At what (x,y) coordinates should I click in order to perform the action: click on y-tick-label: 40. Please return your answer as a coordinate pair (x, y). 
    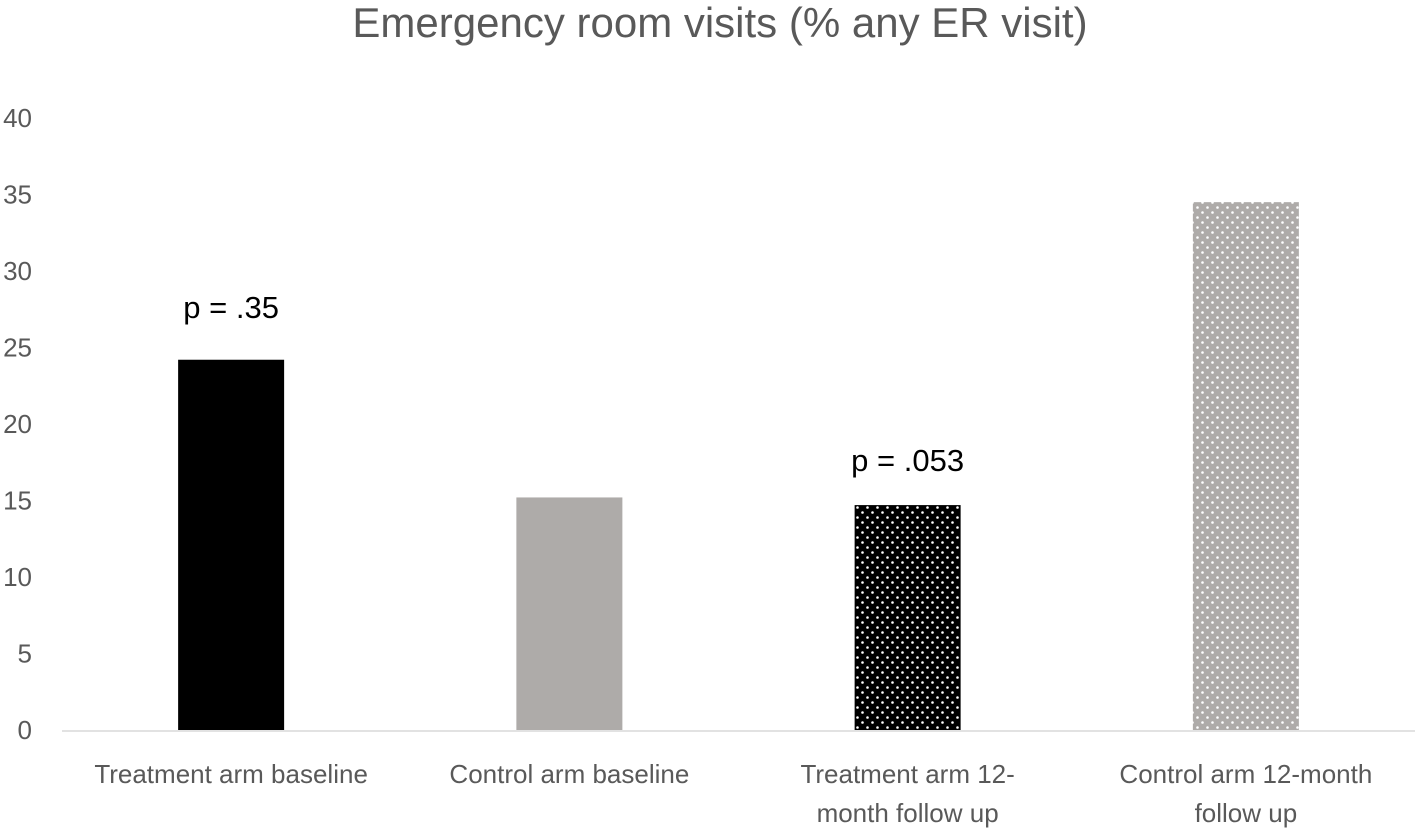
    Looking at the image, I should click on (17, 118).